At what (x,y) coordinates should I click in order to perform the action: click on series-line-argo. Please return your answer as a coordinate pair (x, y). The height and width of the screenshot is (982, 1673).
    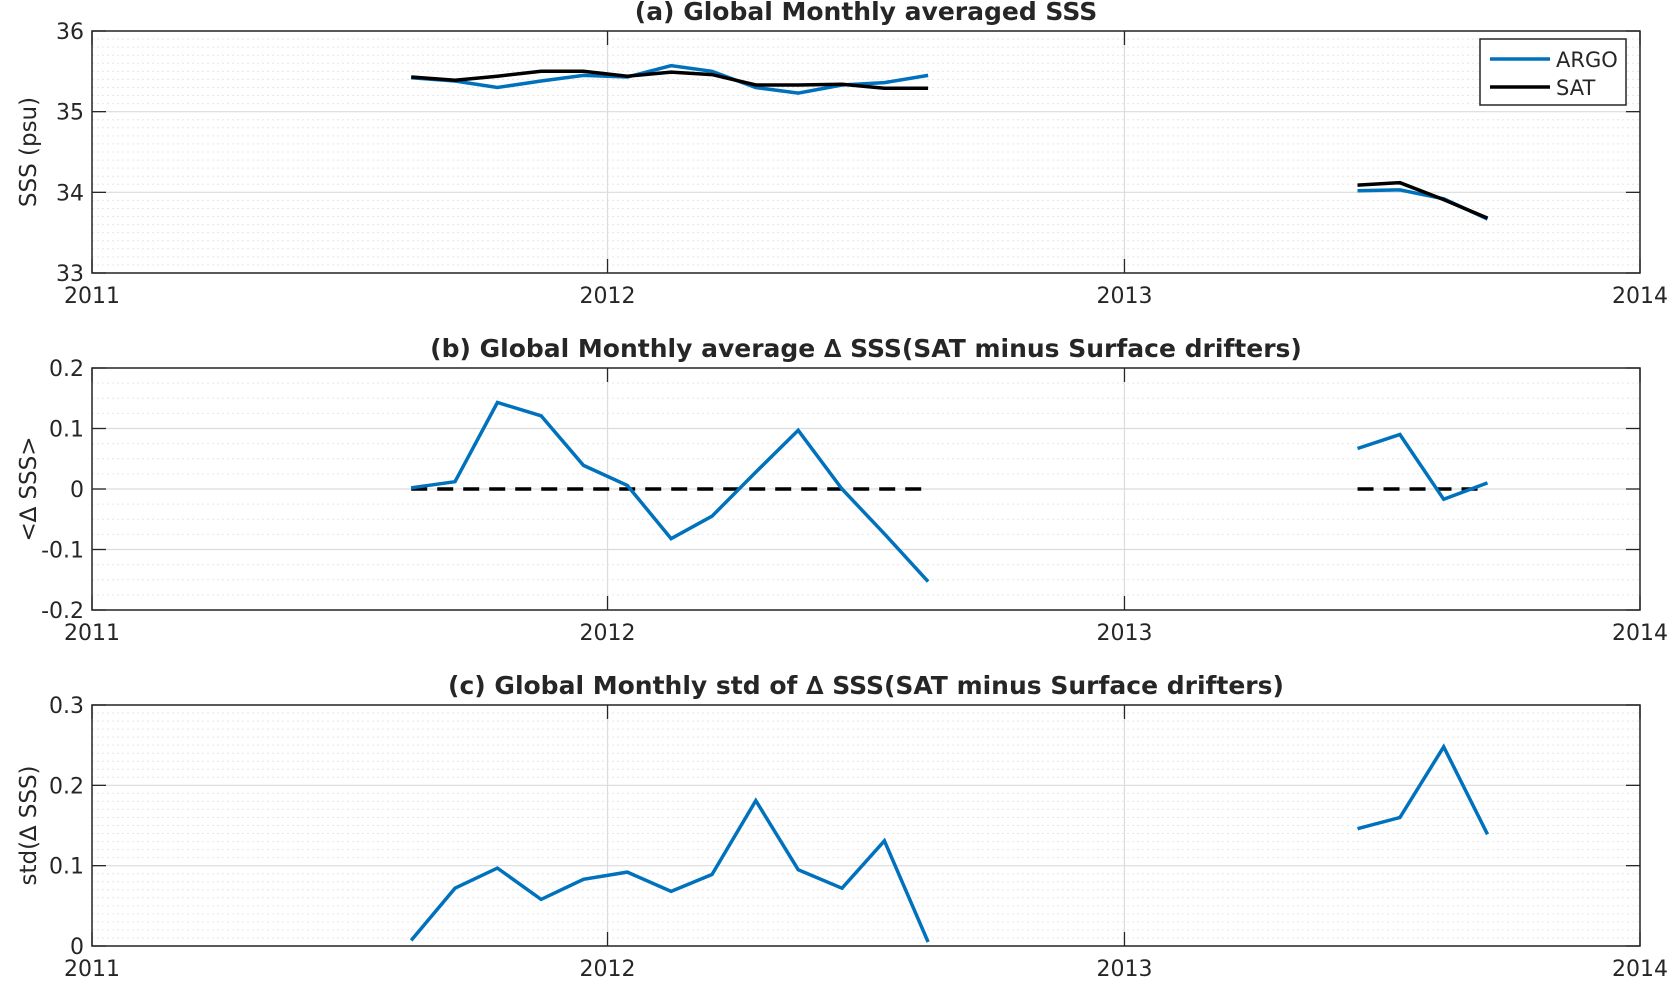
    Looking at the image, I should click on (1423, 204).